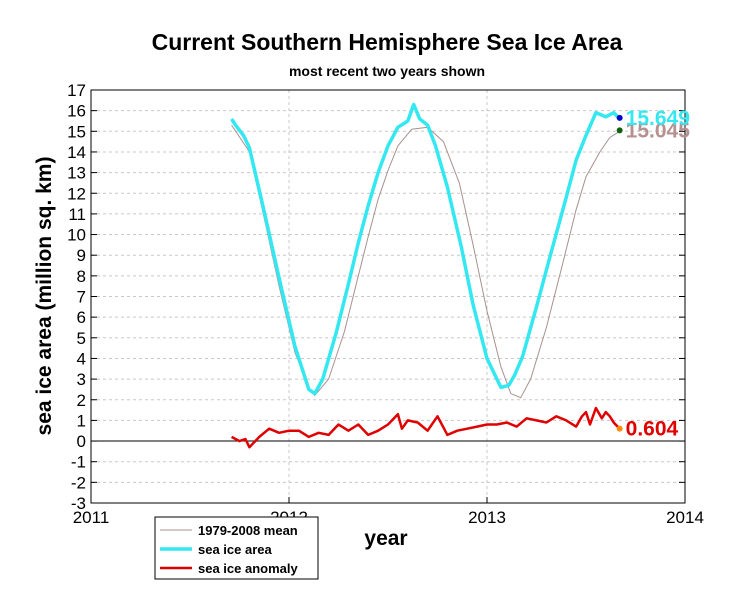  I want to click on y-tick-label: -2, so click(78, 482).